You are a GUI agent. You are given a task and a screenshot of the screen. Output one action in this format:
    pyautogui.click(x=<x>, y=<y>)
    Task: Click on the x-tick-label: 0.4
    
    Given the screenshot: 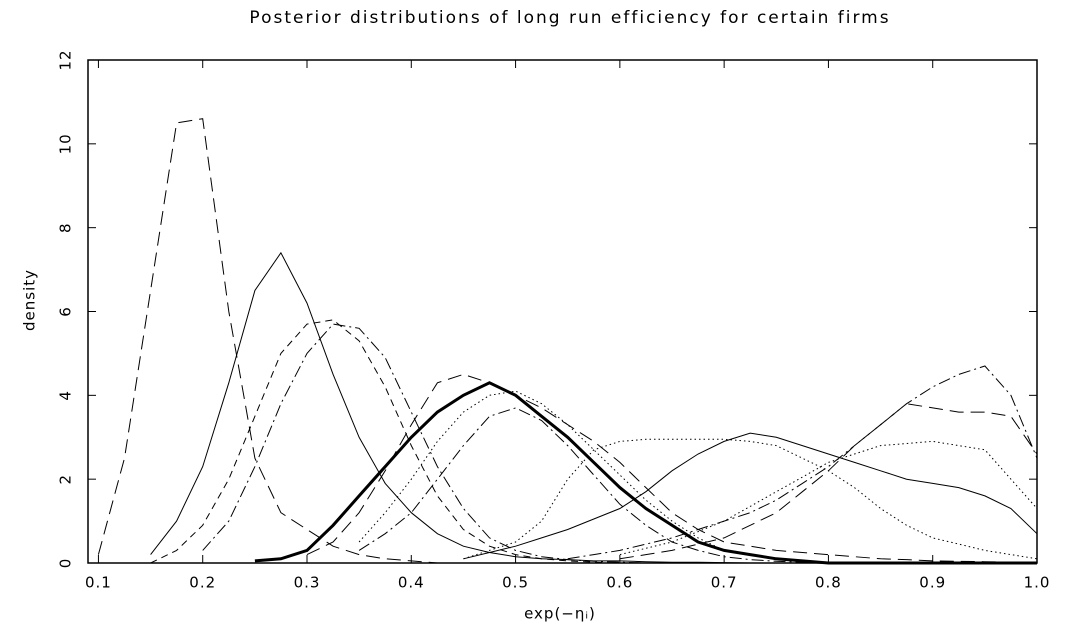 What is the action you would take?
    pyautogui.click(x=411, y=583)
    